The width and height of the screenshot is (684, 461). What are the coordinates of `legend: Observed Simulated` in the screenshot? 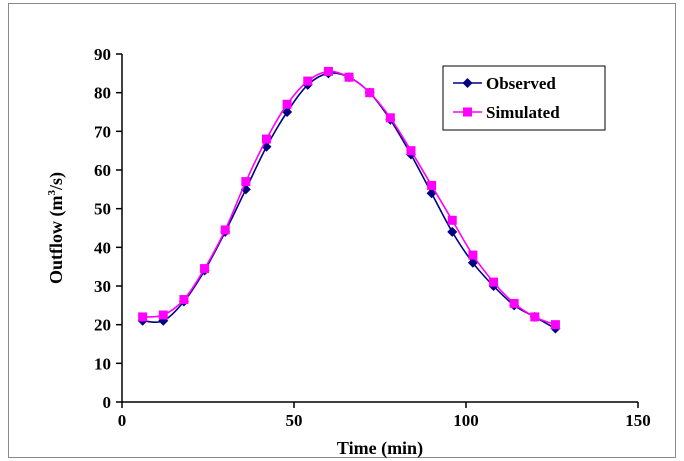 It's located at (524, 98).